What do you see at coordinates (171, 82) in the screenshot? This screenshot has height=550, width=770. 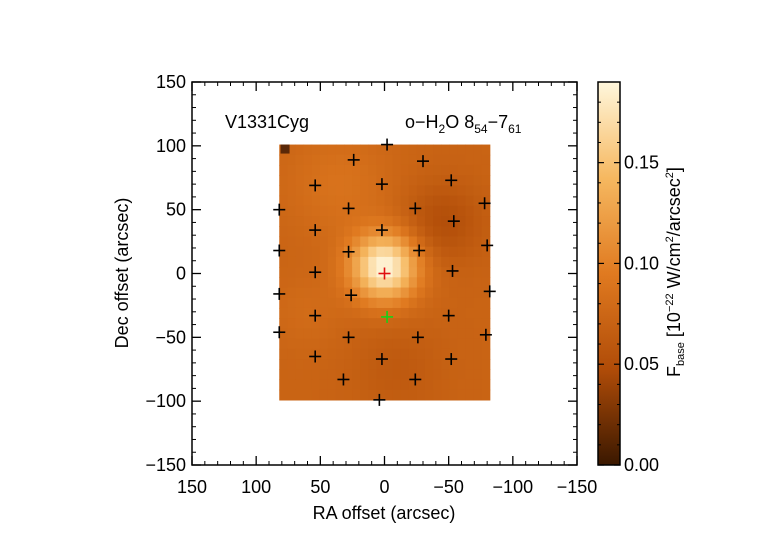 I see `y-tick-label: 150` at bounding box center [171, 82].